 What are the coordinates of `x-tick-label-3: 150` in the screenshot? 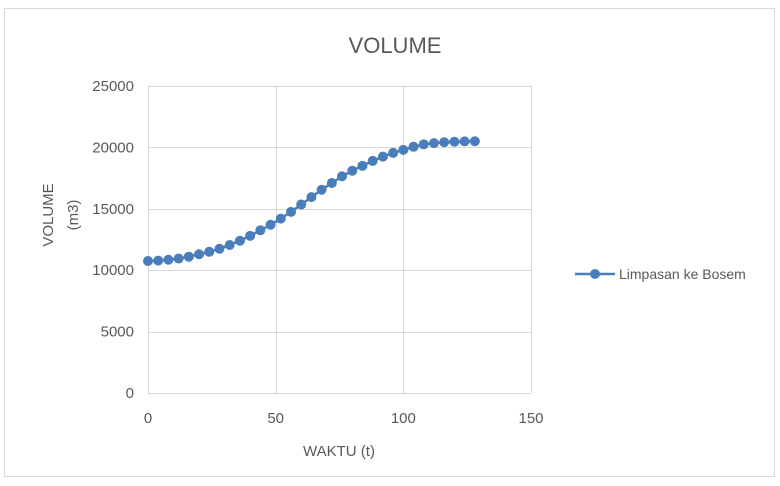 It's located at (530, 418).